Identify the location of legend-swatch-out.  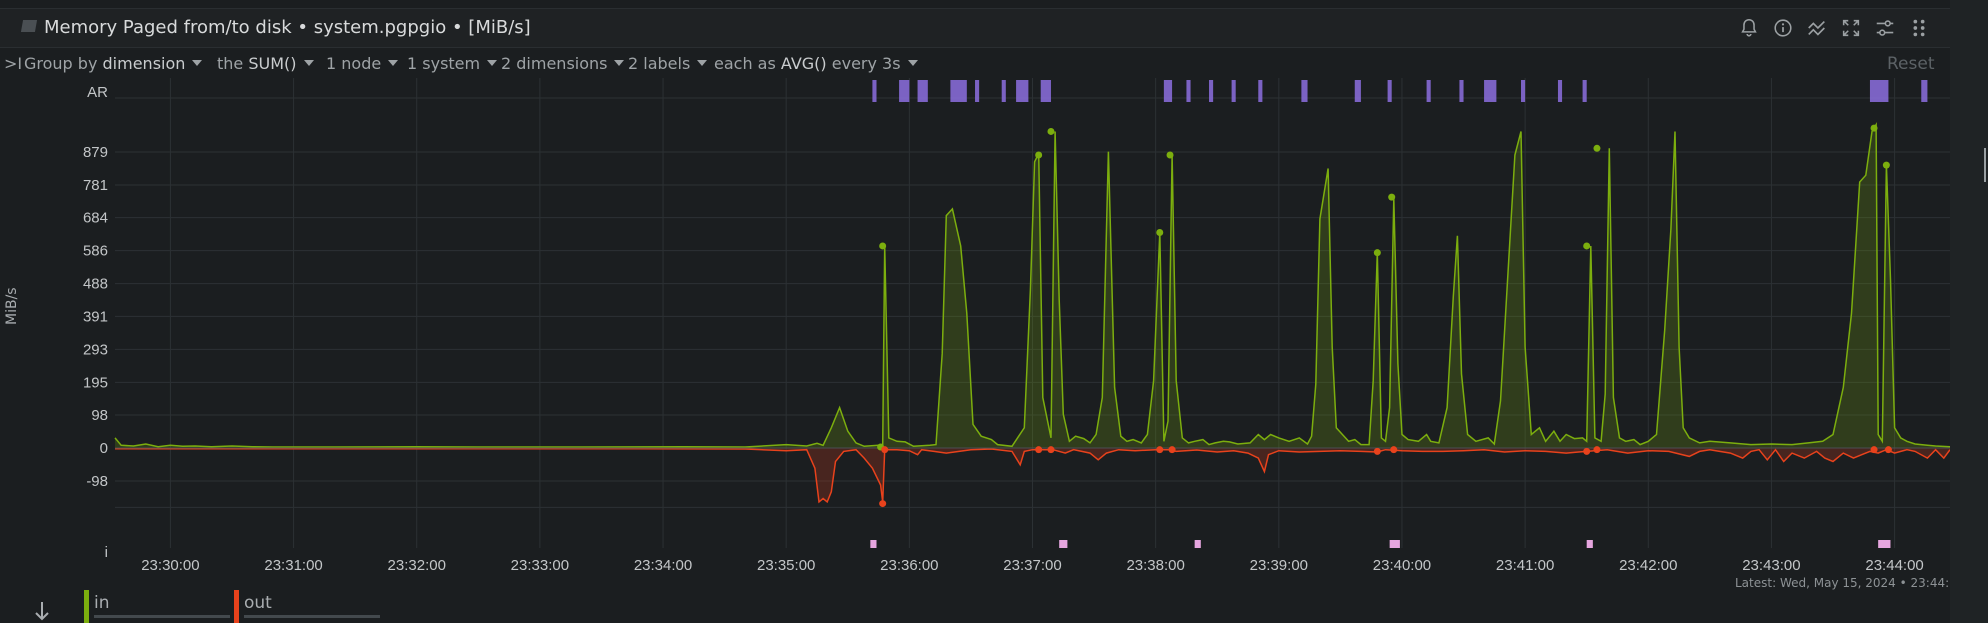
(236, 606).